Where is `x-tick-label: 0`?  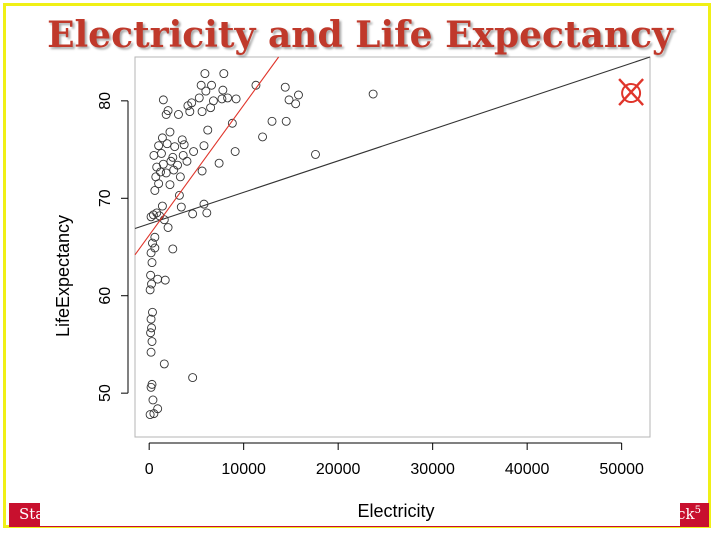 x-tick-label: 0 is located at coordinates (149, 469).